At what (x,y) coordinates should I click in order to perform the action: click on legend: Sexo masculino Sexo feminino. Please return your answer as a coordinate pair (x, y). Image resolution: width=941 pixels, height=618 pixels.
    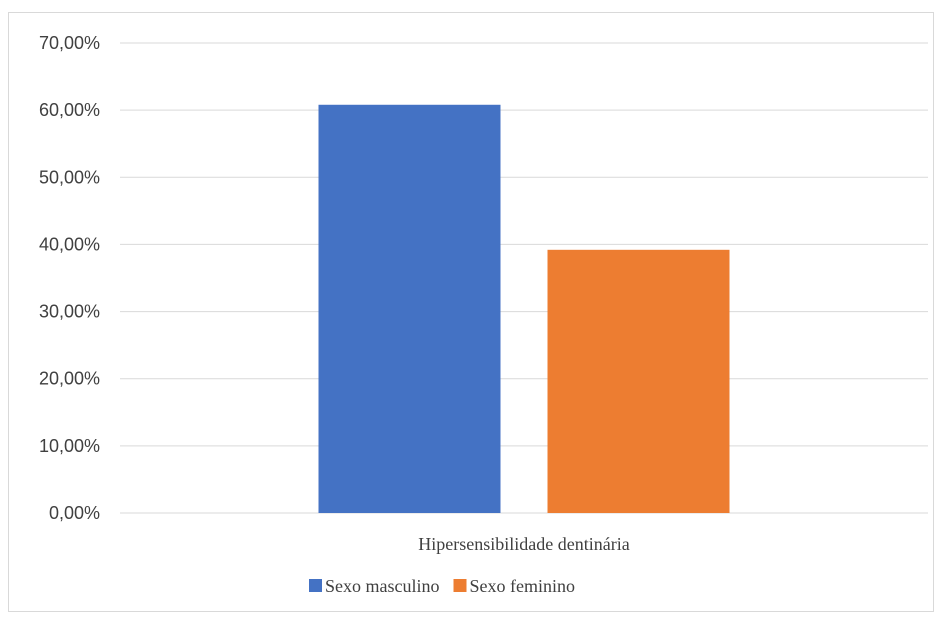
    Looking at the image, I should click on (442, 586).